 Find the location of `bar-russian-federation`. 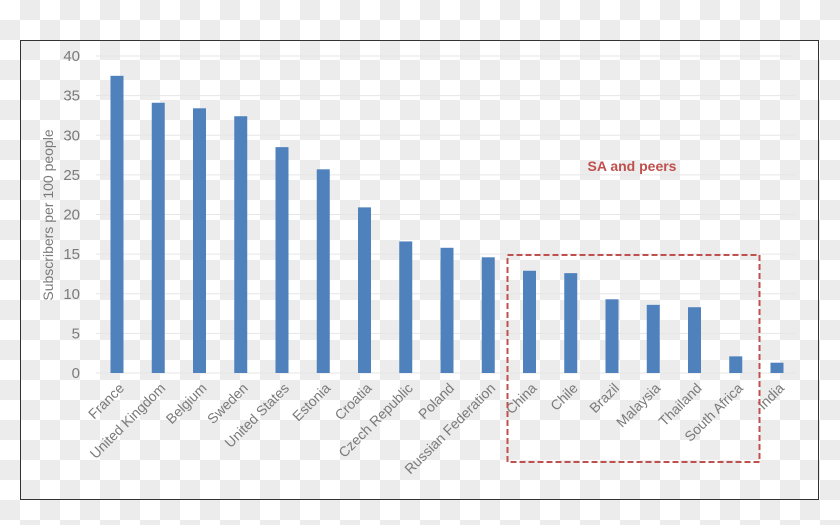

bar-russian-federation is located at coordinates (488, 315).